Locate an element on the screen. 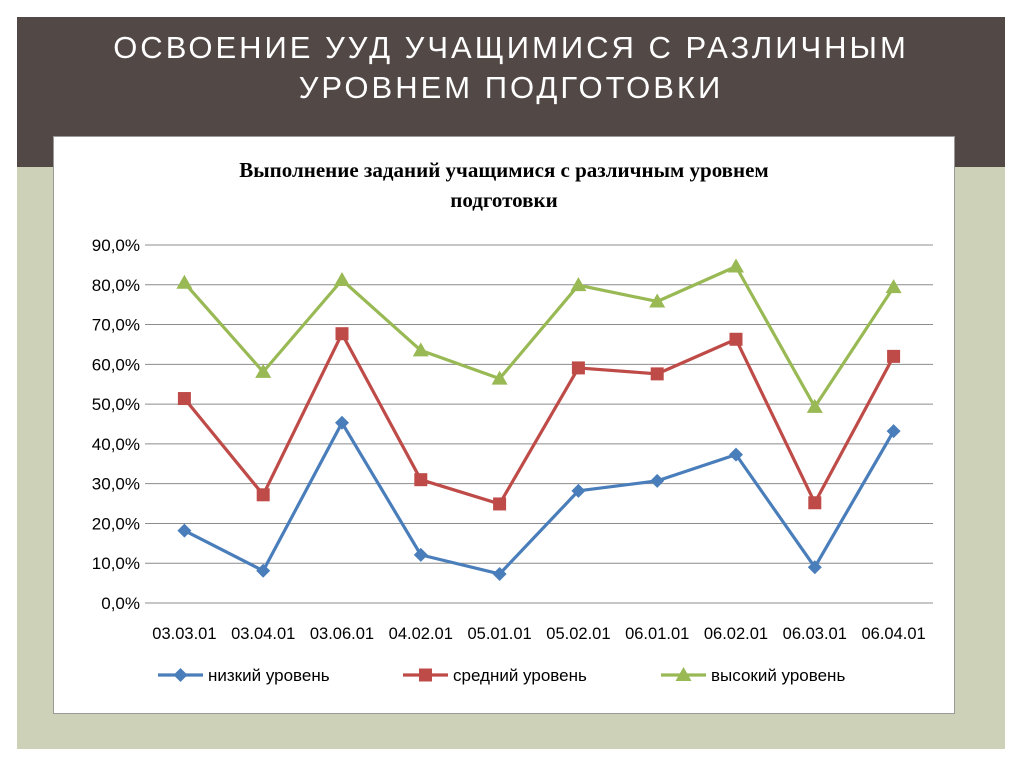 The image size is (1024, 768). legend-item: высокий уровень is located at coordinates (753, 675).